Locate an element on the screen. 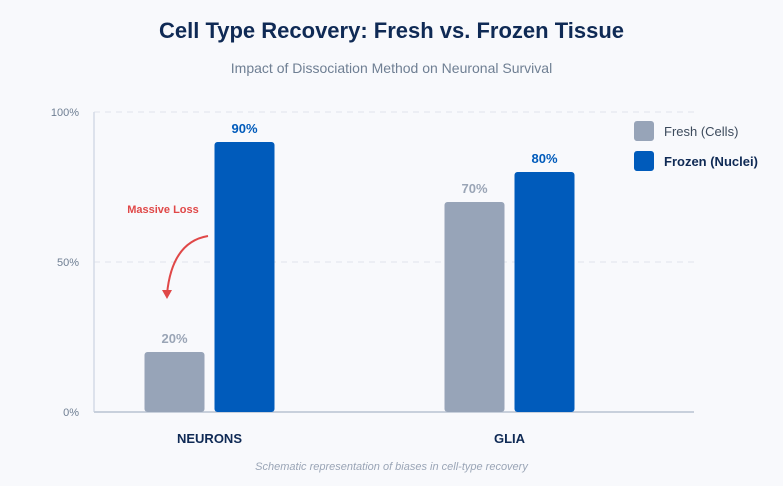 The width and height of the screenshot is (783, 486). category-label-neurons: NEURONS is located at coordinates (209, 438).